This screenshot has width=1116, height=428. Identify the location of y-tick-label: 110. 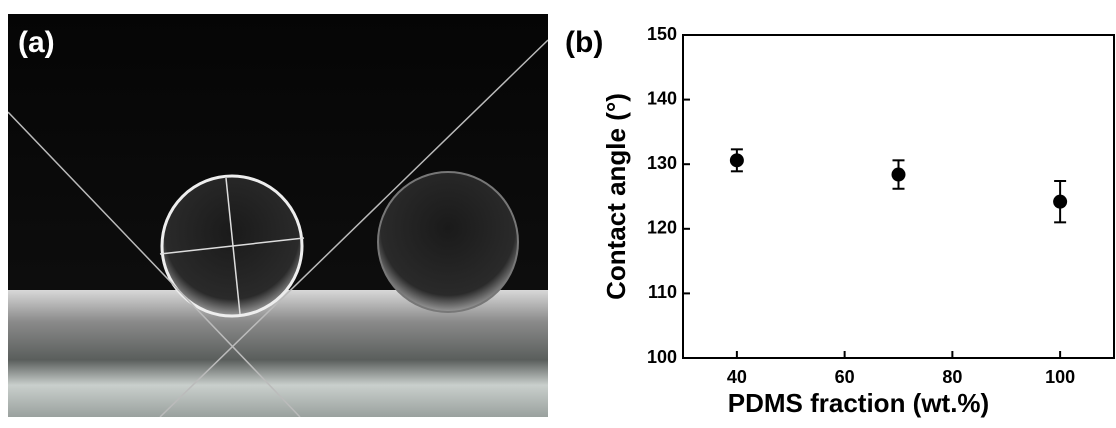
(662, 292).